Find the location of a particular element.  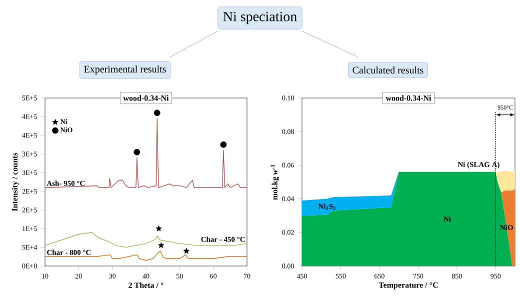

y-axis-title: mol.kg w$^{-1}$ is located at coordinates (275, 182).